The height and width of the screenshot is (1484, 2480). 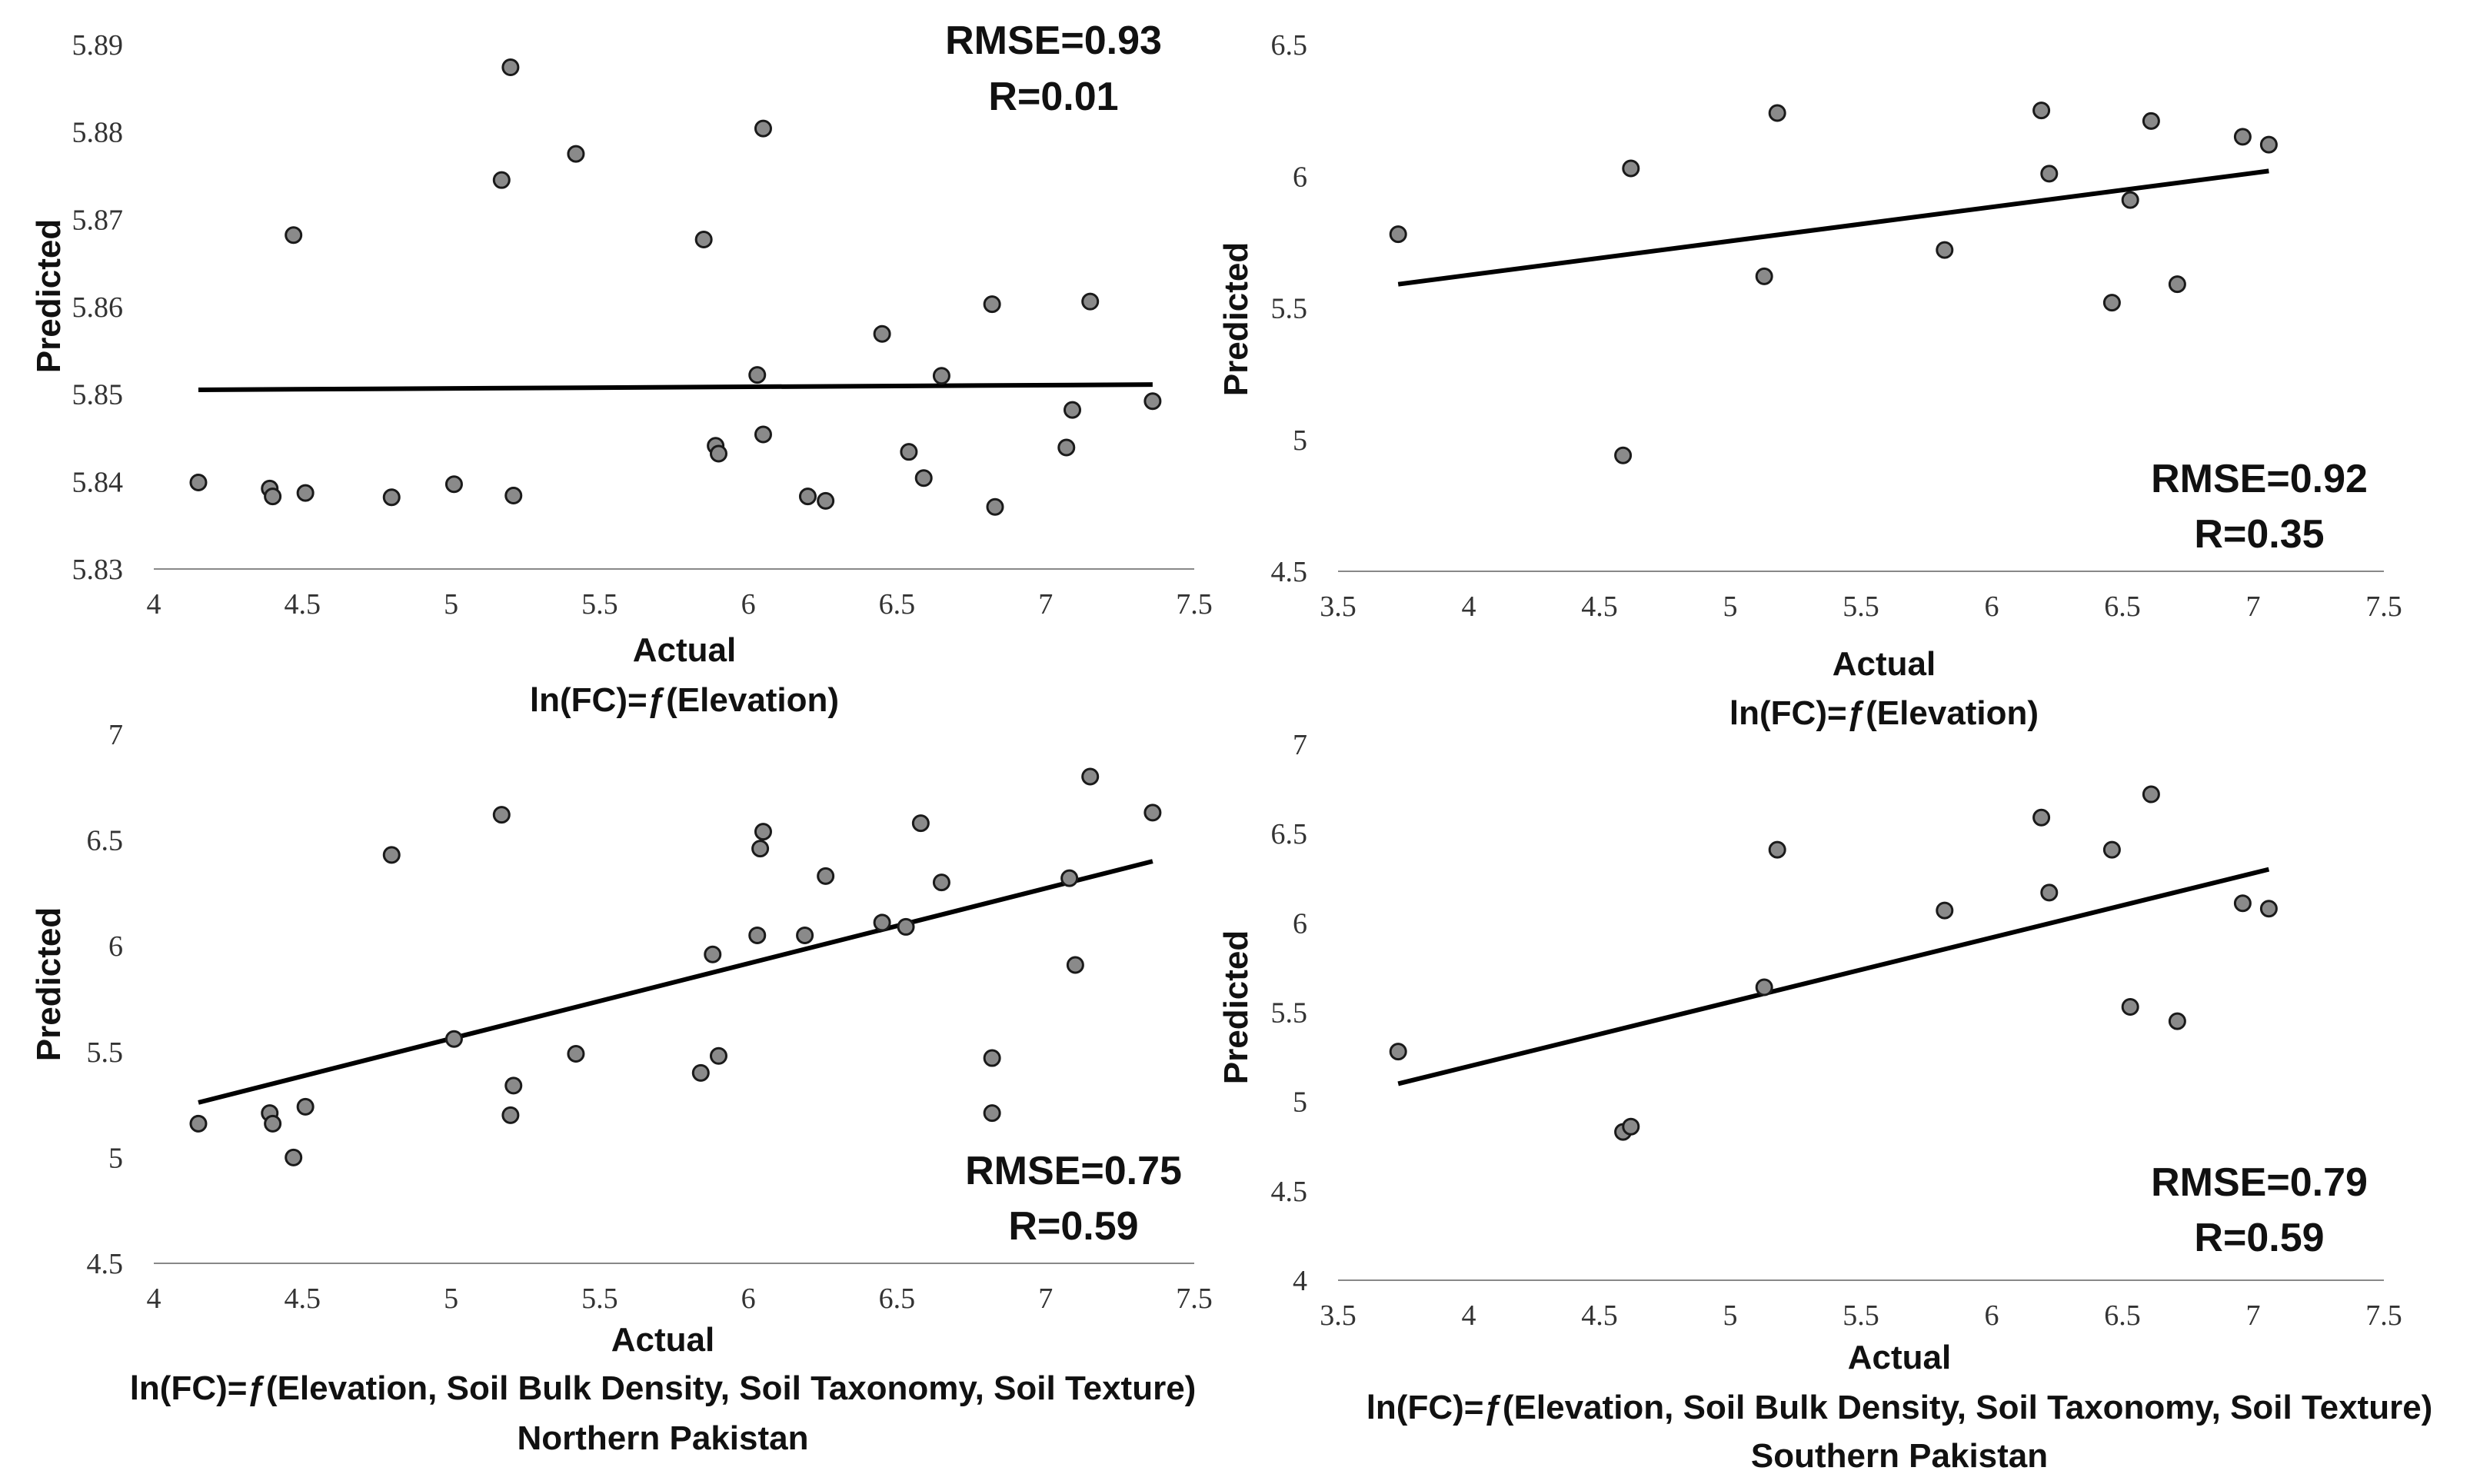 What do you see at coordinates (1469, 1316) in the screenshot?
I see `panel-bottom-right-x-tick-label: 4` at bounding box center [1469, 1316].